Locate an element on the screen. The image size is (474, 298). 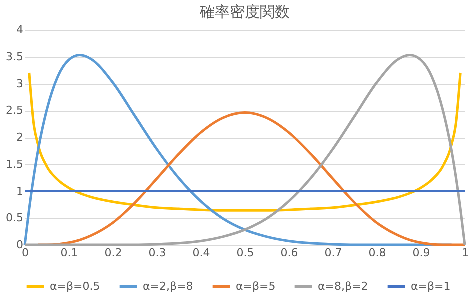
x-tick-label: 0.3 is located at coordinates (157, 253).